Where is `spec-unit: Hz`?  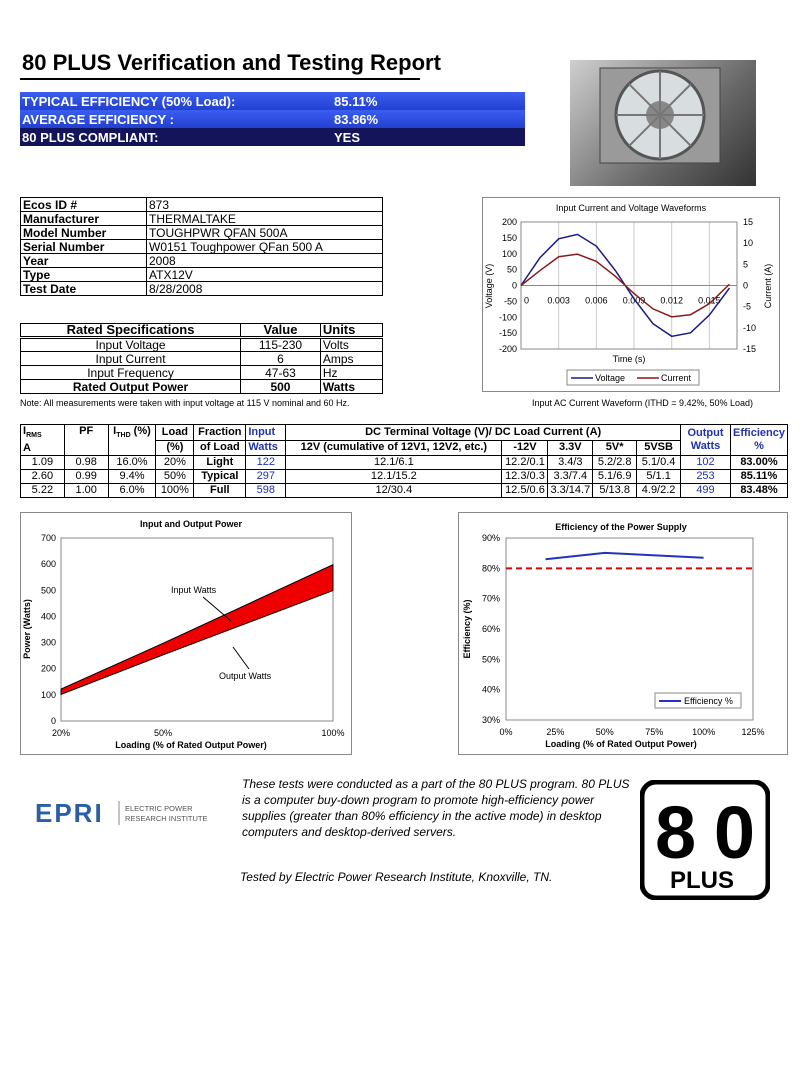
spec-unit: Hz is located at coordinates (351, 372).